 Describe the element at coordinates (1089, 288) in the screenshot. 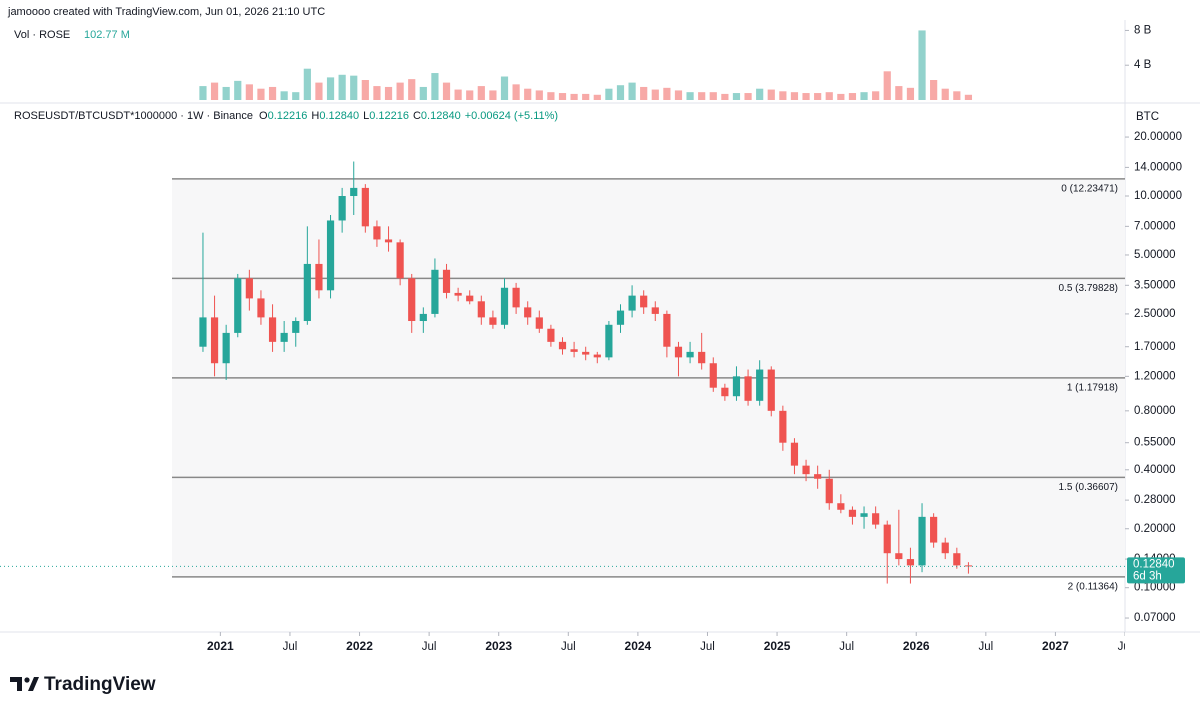

I see `fib-label: 0.5 (3.79828)` at that location.